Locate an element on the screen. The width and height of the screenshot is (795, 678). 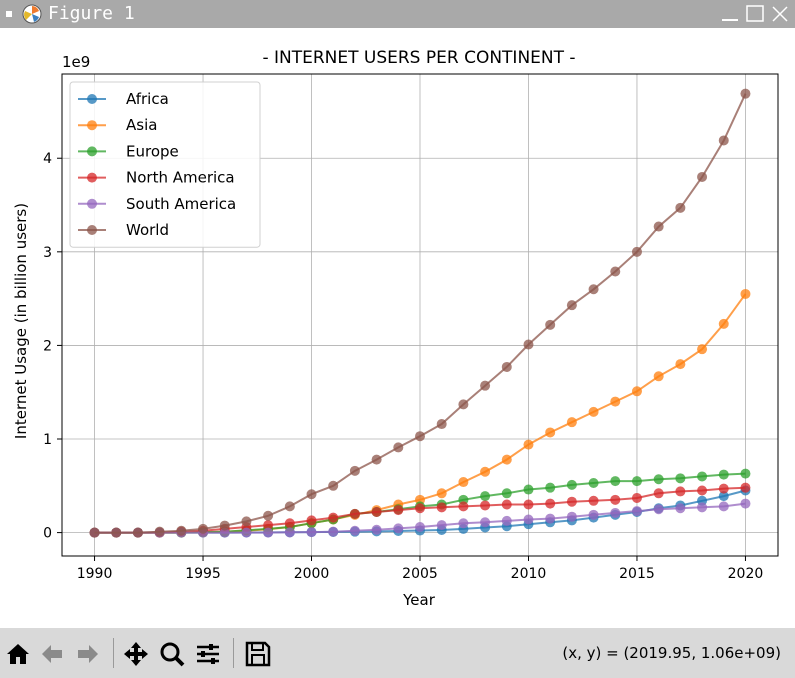
legend-label: North America is located at coordinates (180, 178).